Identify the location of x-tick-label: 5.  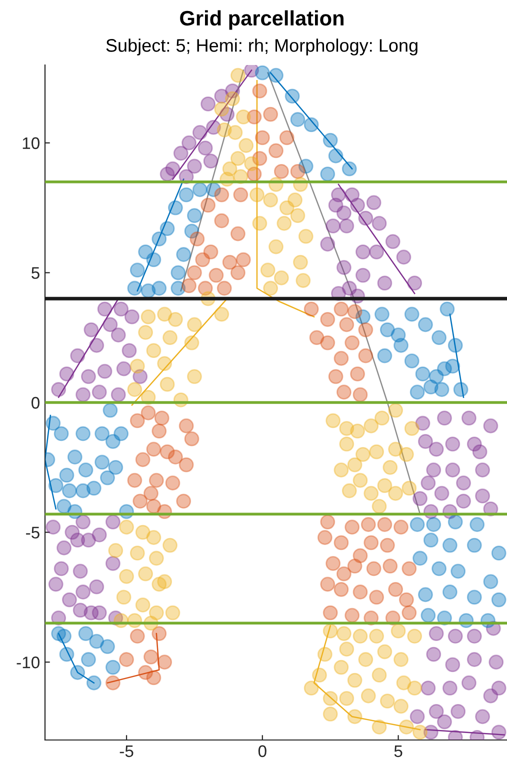
(398, 751).